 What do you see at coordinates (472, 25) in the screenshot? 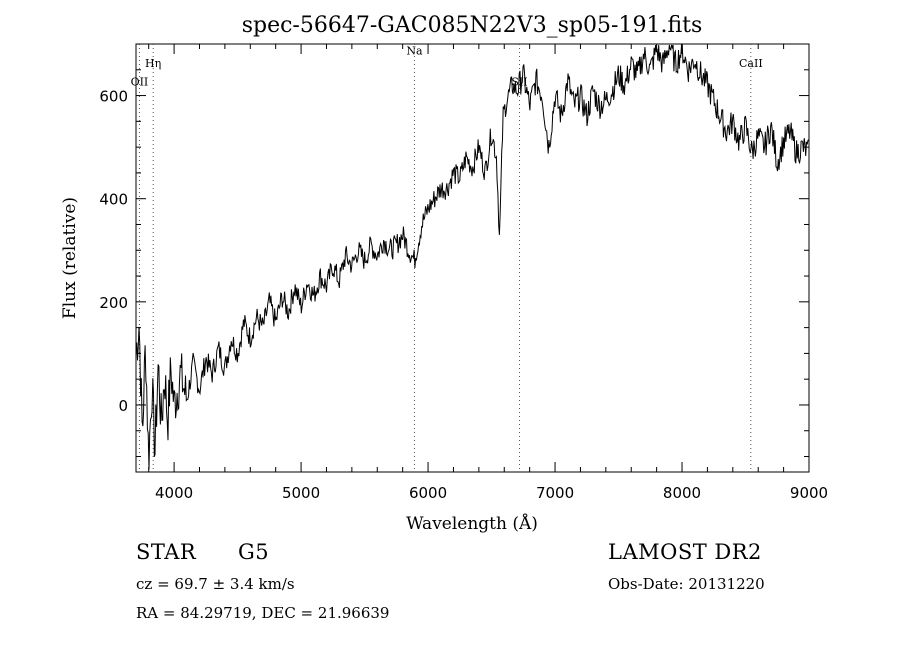
I see `chart-title: spec-56647-GAC085N22V3_sp05-191.fits` at bounding box center [472, 25].